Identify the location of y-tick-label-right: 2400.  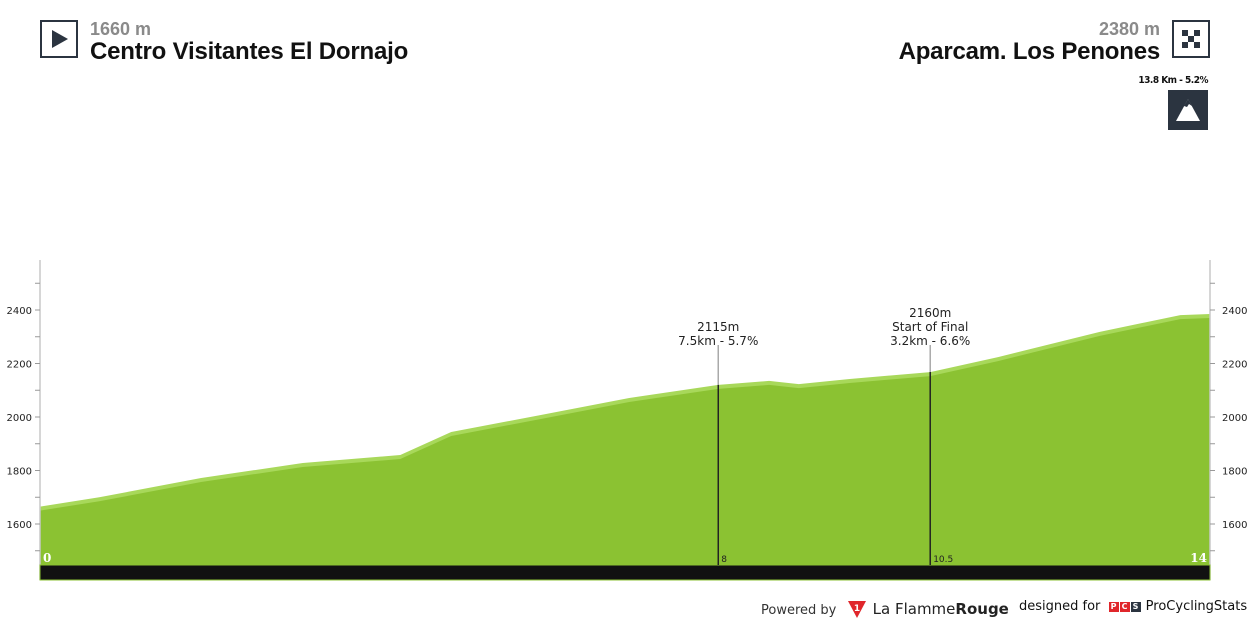
(1234, 311).